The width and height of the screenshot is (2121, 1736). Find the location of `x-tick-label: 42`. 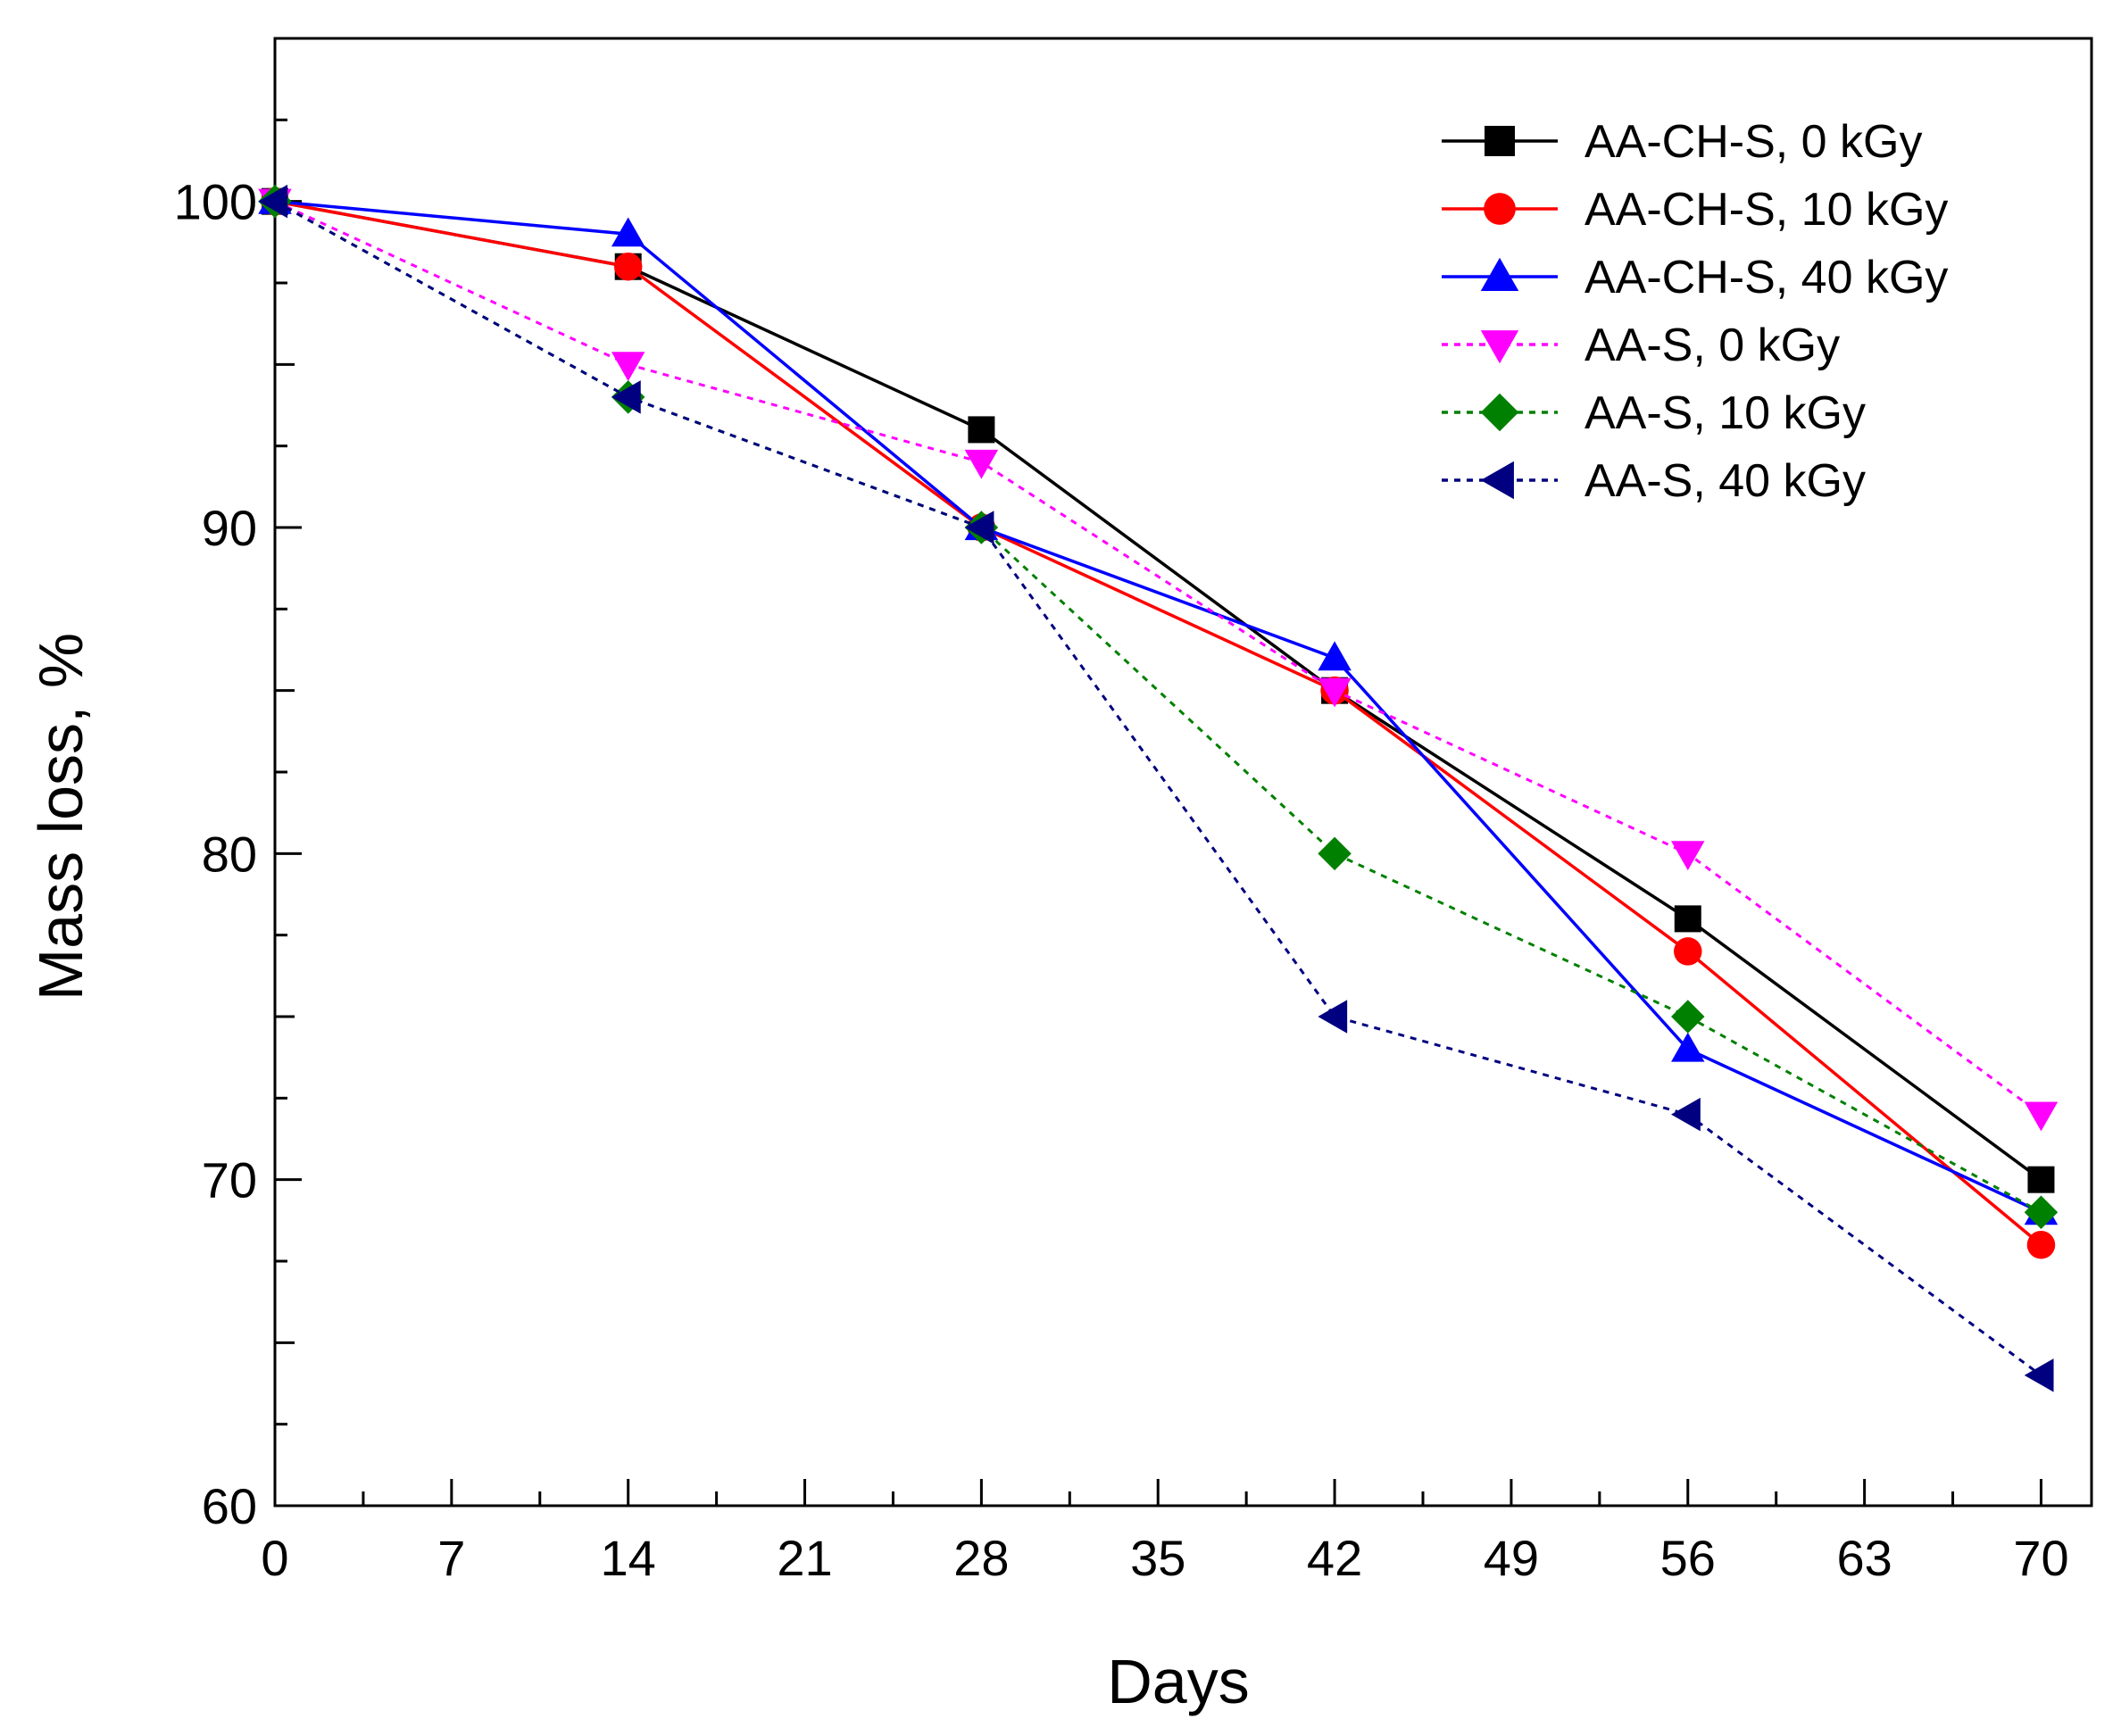

x-tick-label: 42 is located at coordinates (1334, 1558).